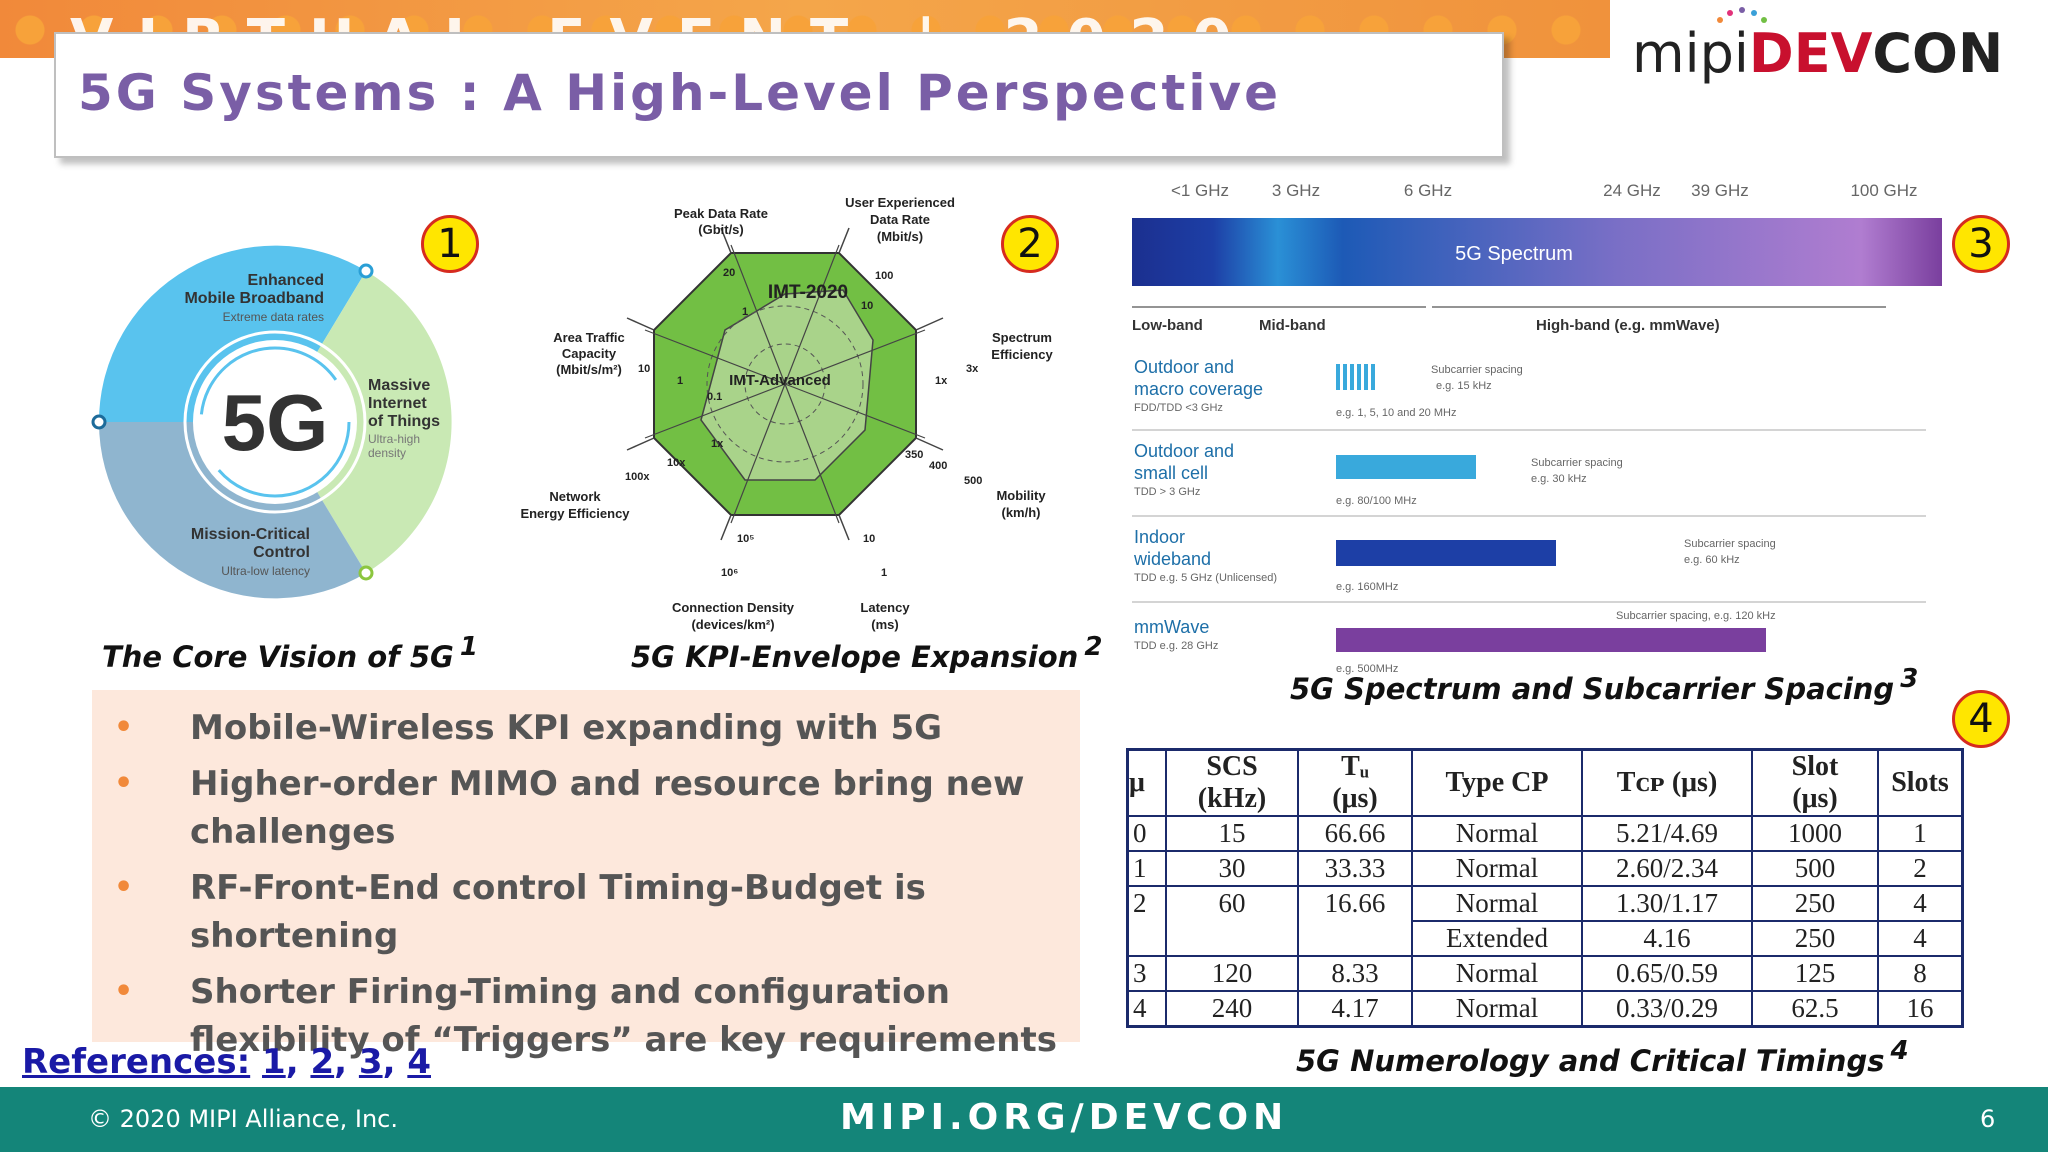 Image resolution: width=2048 pixels, height=1152 pixels. I want to click on reference-link-3: 3, so click(370, 1062).